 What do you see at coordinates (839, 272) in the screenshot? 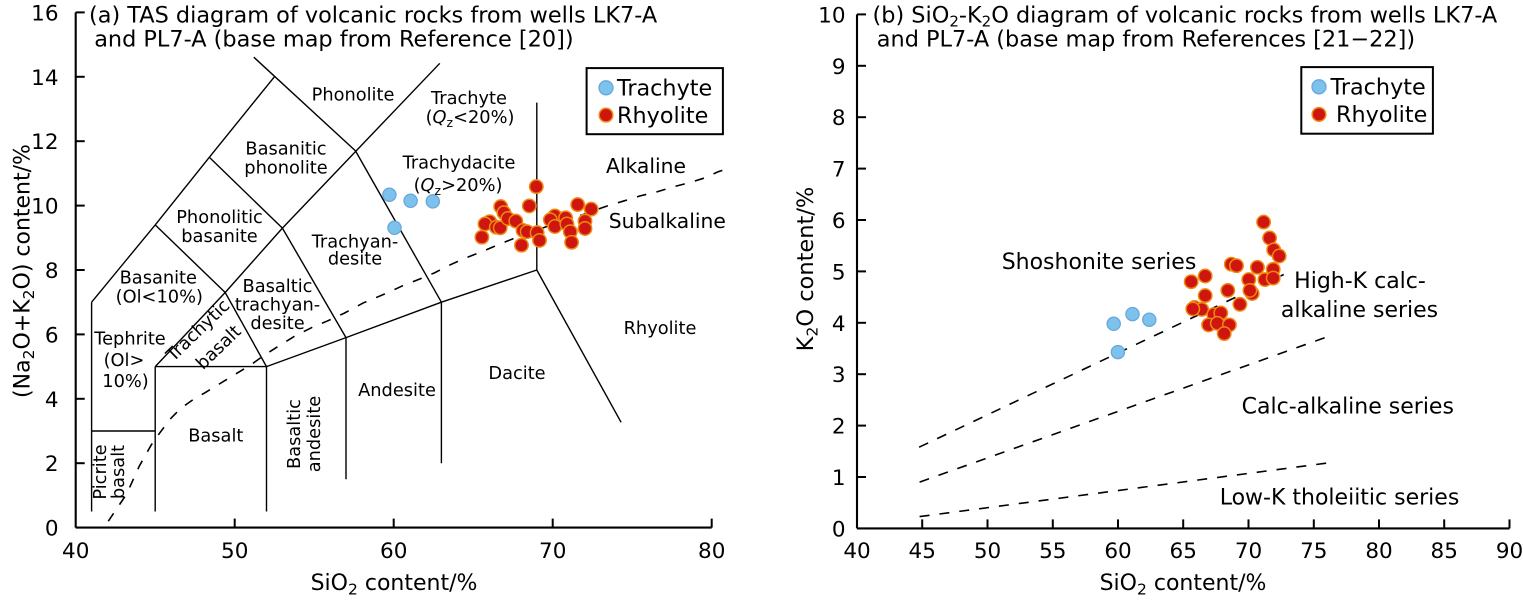
I see `svg-text: 5` at bounding box center [839, 272].